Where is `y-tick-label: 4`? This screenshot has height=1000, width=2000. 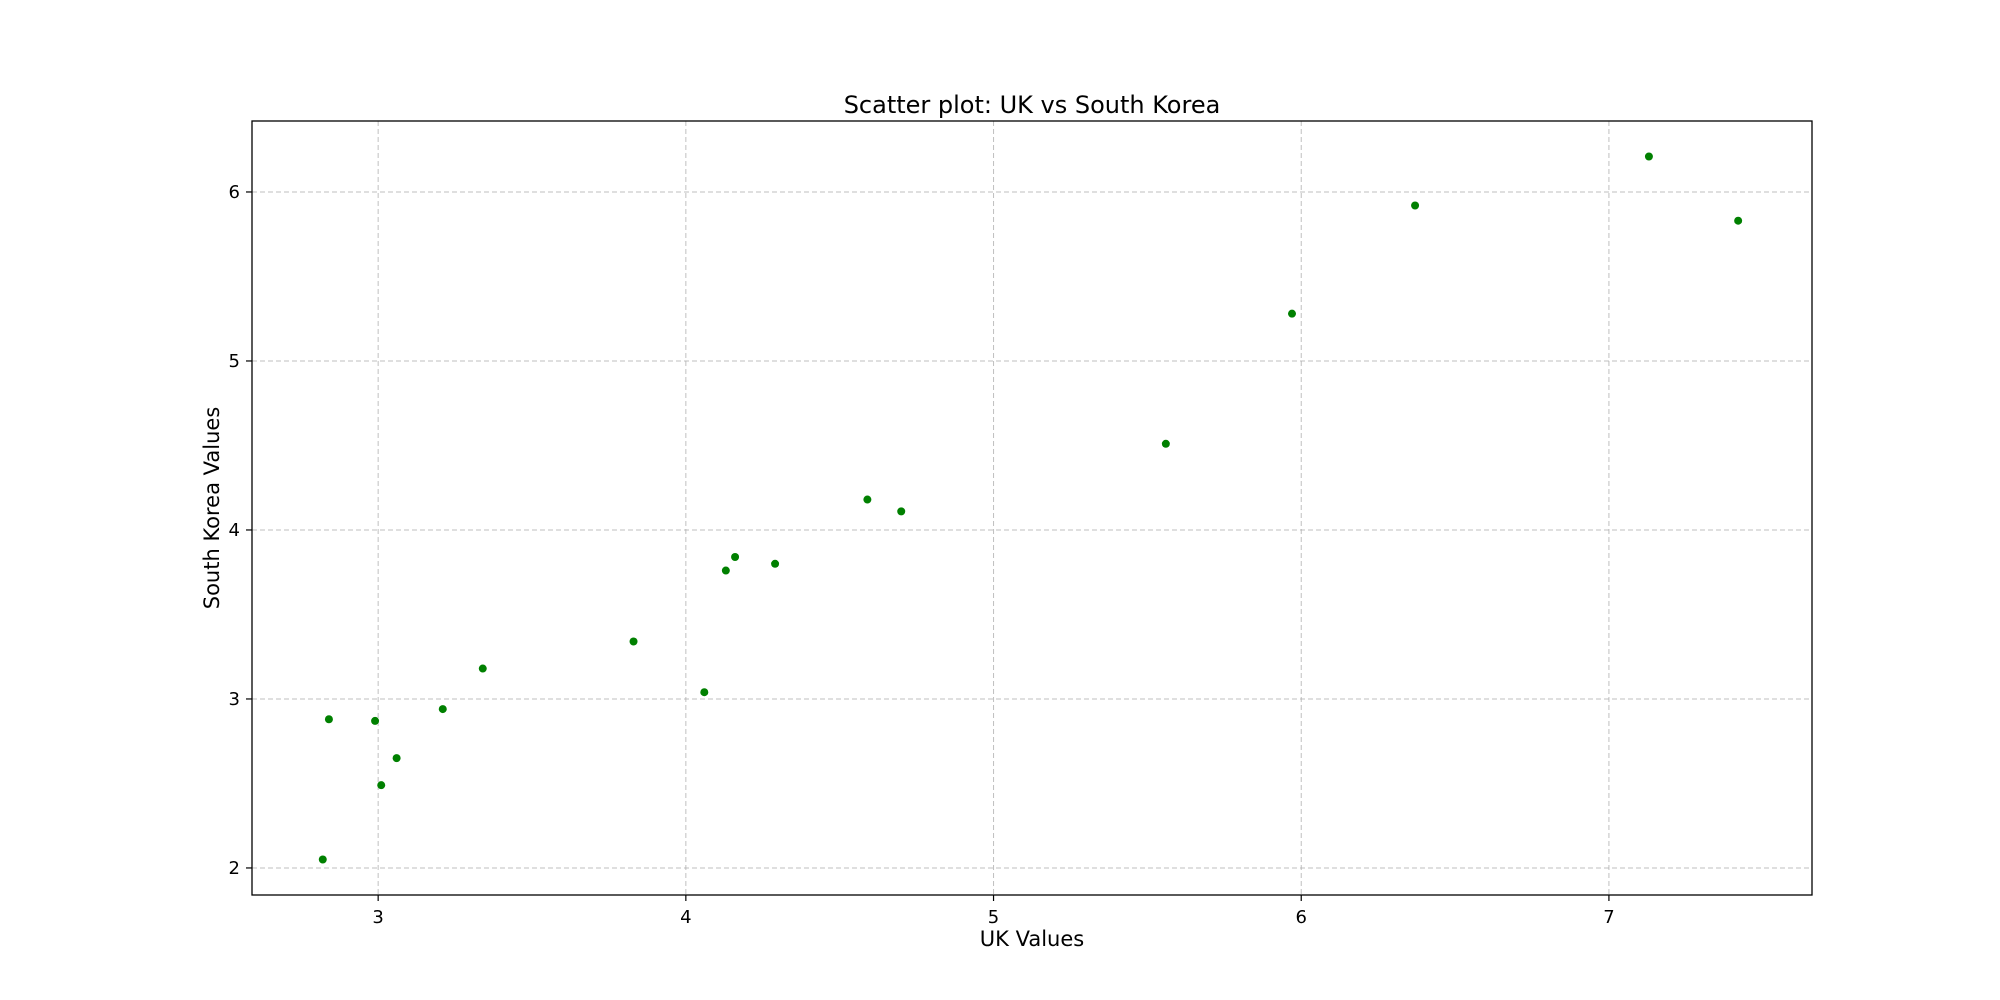
y-tick-label: 4 is located at coordinates (234, 530).